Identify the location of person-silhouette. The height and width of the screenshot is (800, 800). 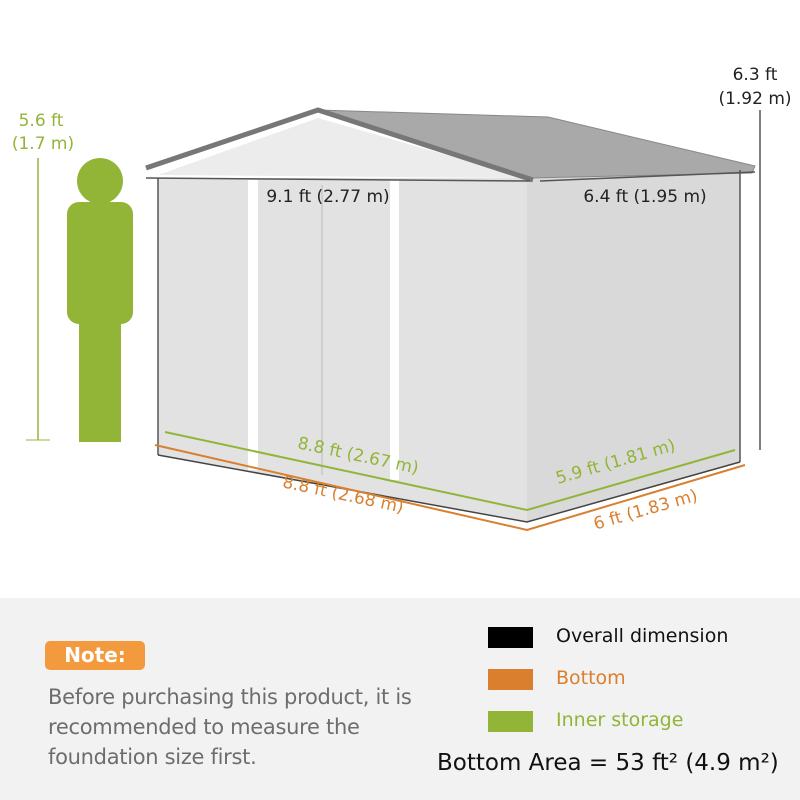
(100, 300).